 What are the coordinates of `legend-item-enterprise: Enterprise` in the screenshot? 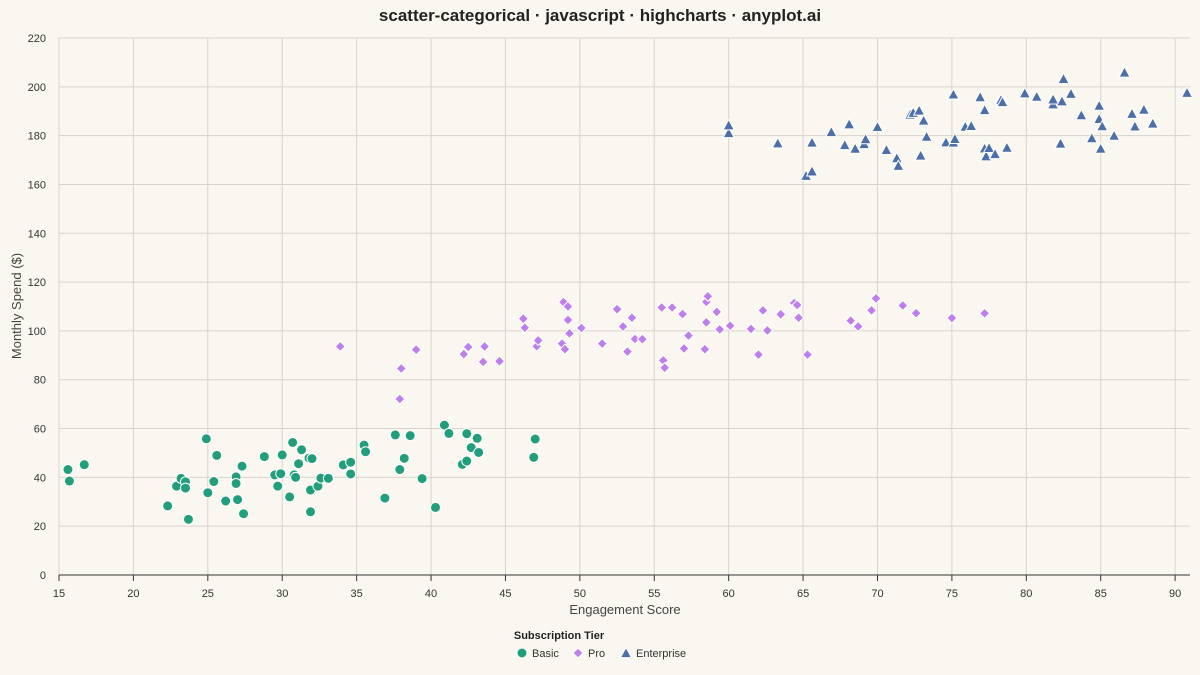 It's located at (653, 653).